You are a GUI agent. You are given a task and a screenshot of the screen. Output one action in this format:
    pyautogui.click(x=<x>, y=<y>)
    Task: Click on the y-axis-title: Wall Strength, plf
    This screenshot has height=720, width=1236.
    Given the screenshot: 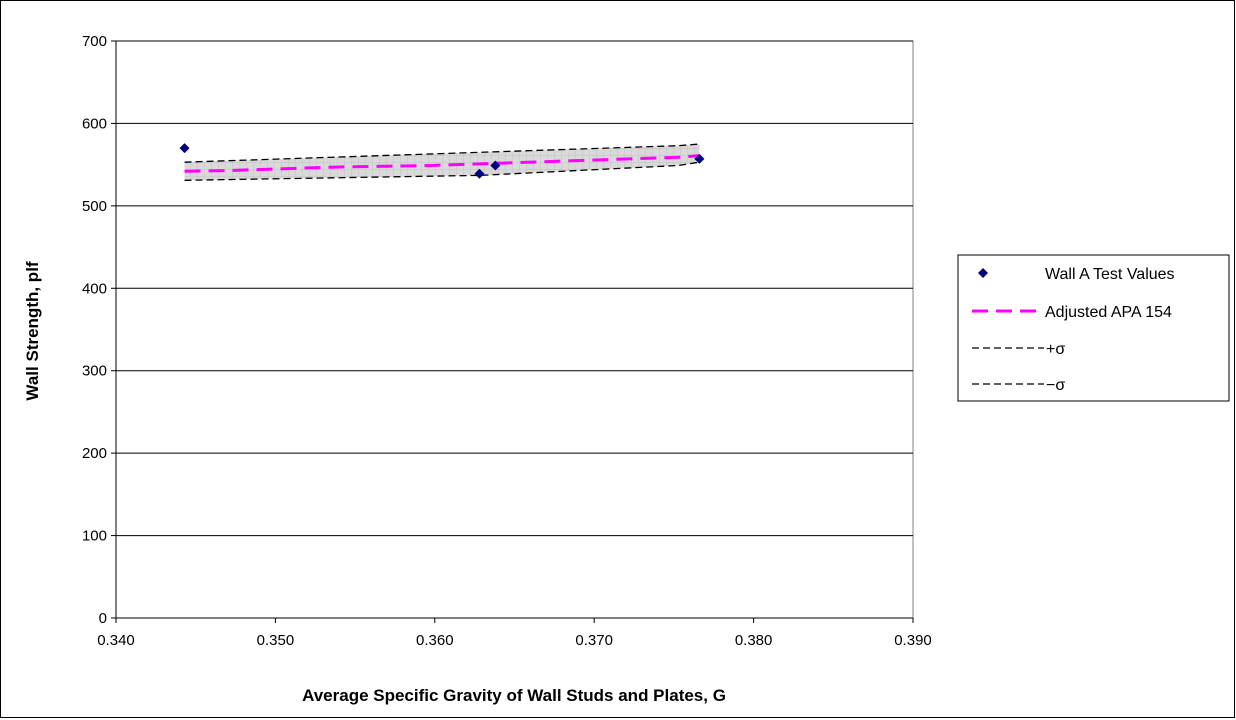 What is the action you would take?
    pyautogui.click(x=32, y=330)
    